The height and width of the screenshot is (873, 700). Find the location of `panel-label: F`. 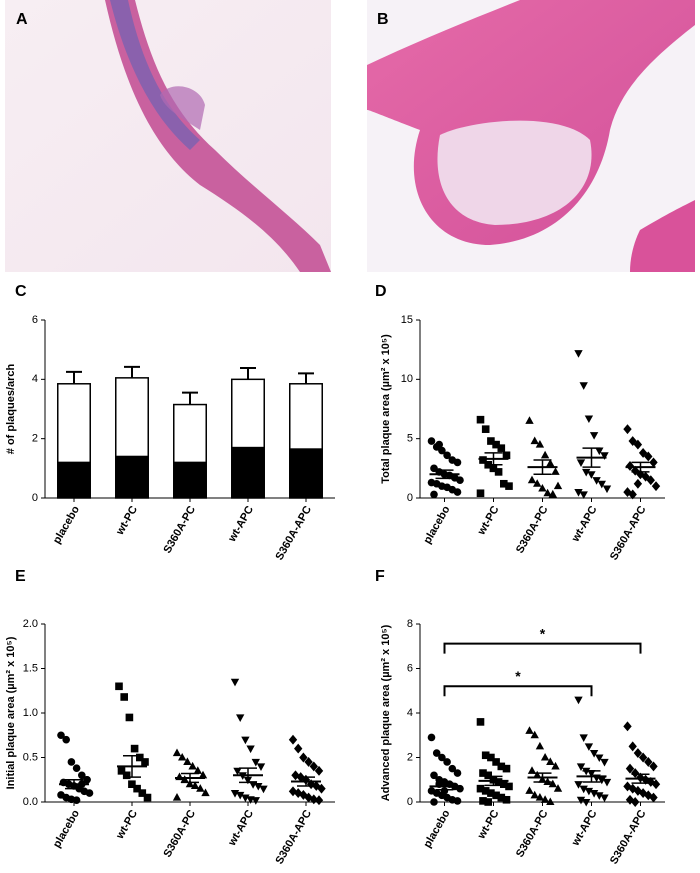

panel-label: F is located at coordinates (380, 576).